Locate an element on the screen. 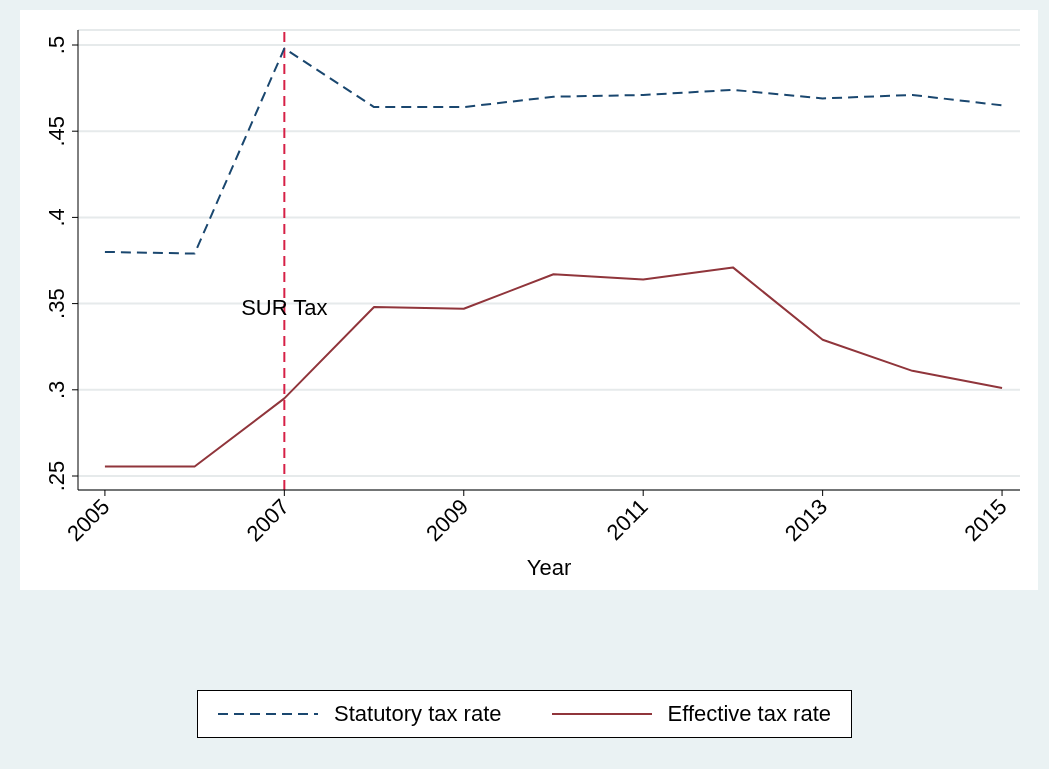  y-tick-label: .45 is located at coordinates (56, 131).